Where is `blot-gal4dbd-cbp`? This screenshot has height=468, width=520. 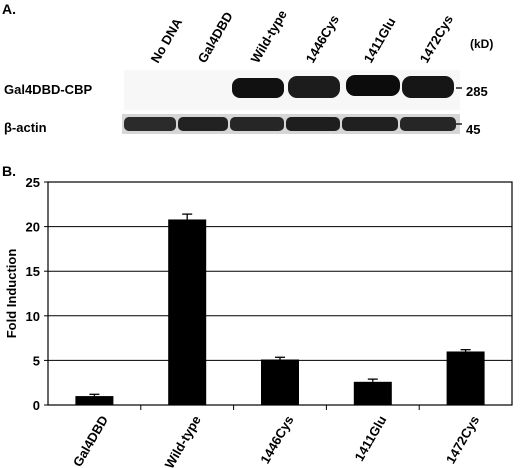 blot-gal4dbd-cbp is located at coordinates (292, 90).